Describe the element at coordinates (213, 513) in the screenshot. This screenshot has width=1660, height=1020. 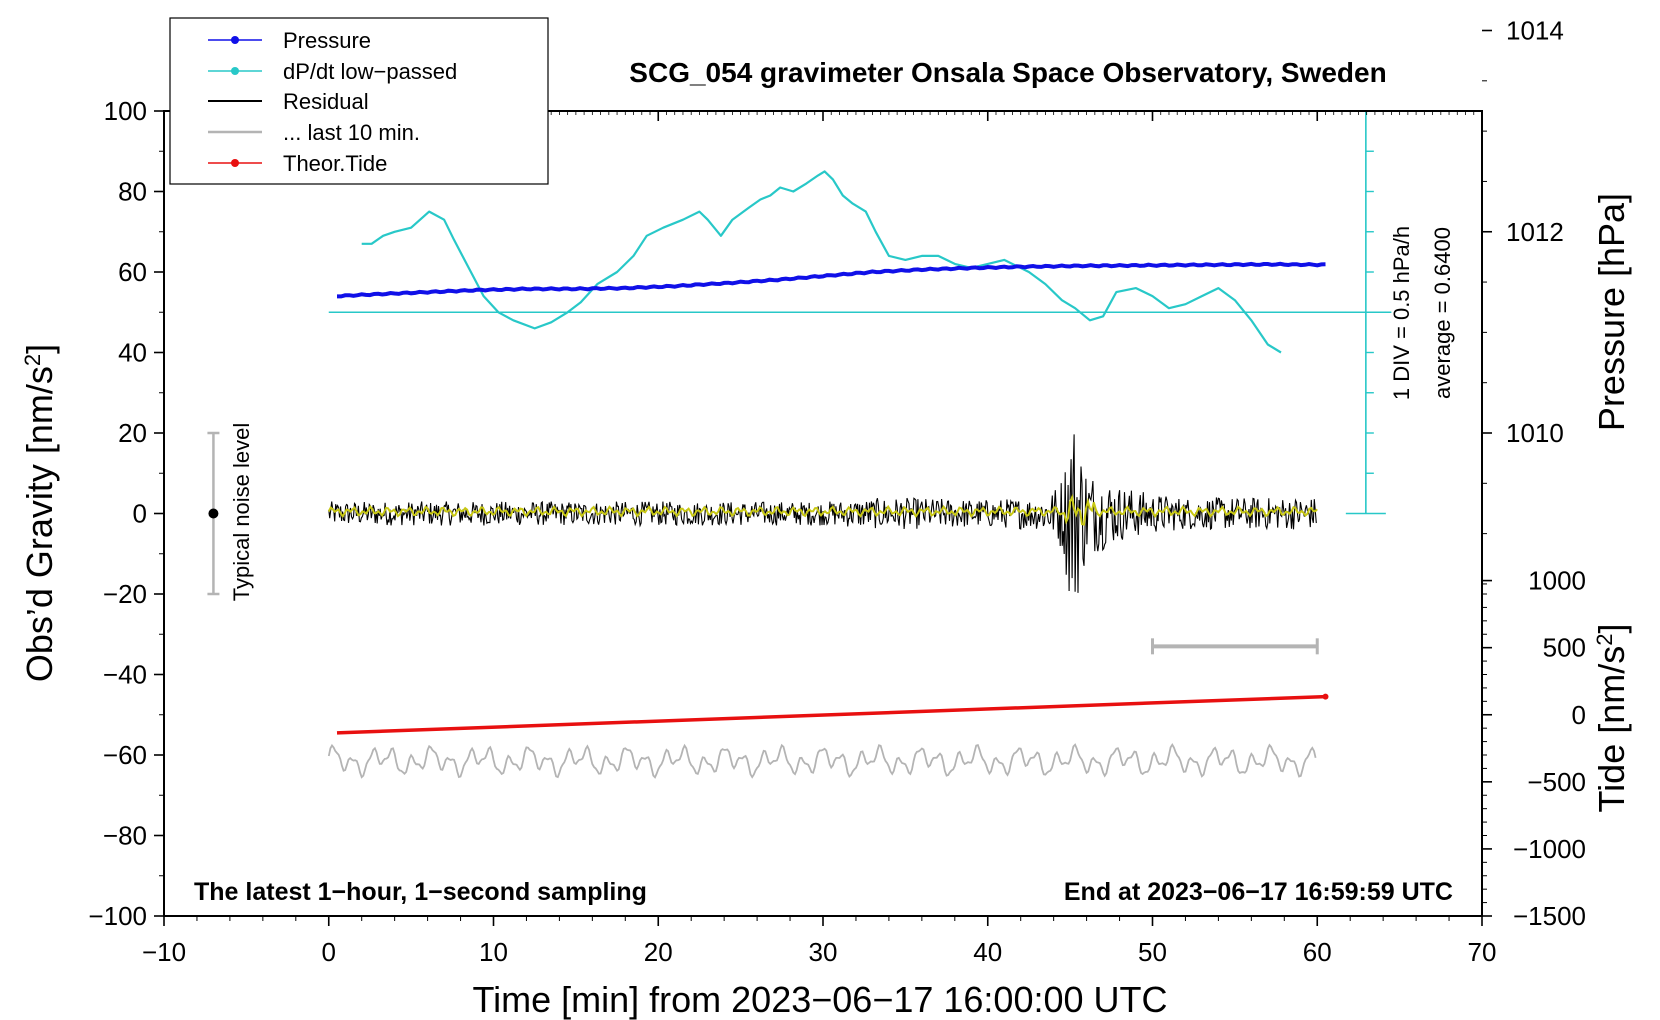
I see `noise-level-dot` at that location.